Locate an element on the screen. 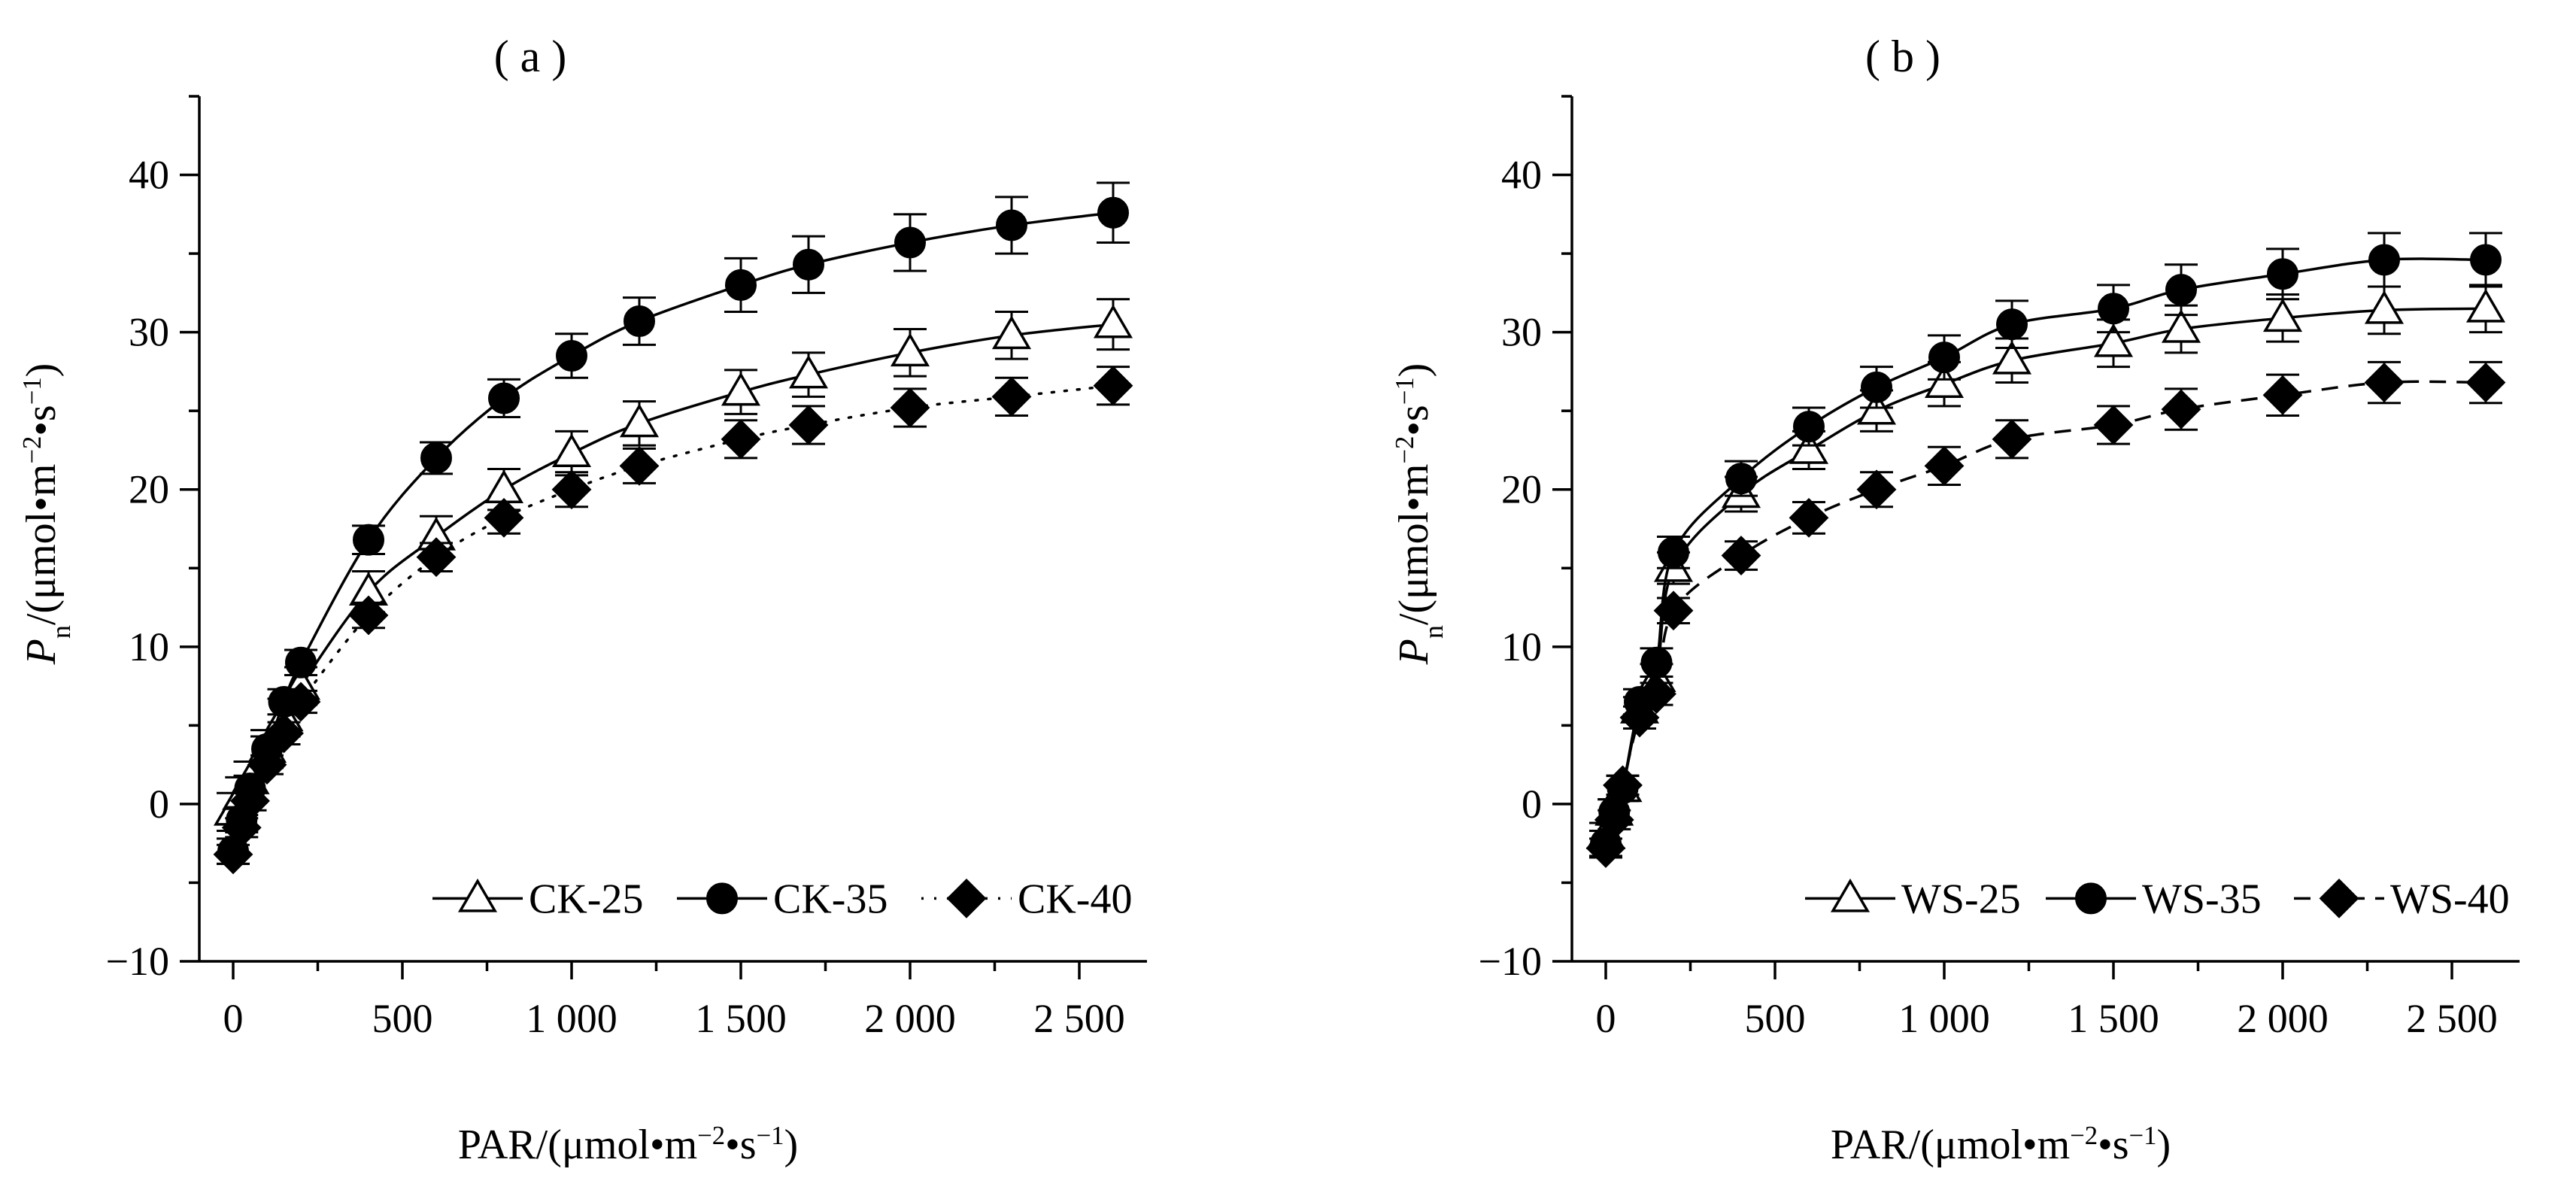  y-tick-label: 0 is located at coordinates (1532, 804).